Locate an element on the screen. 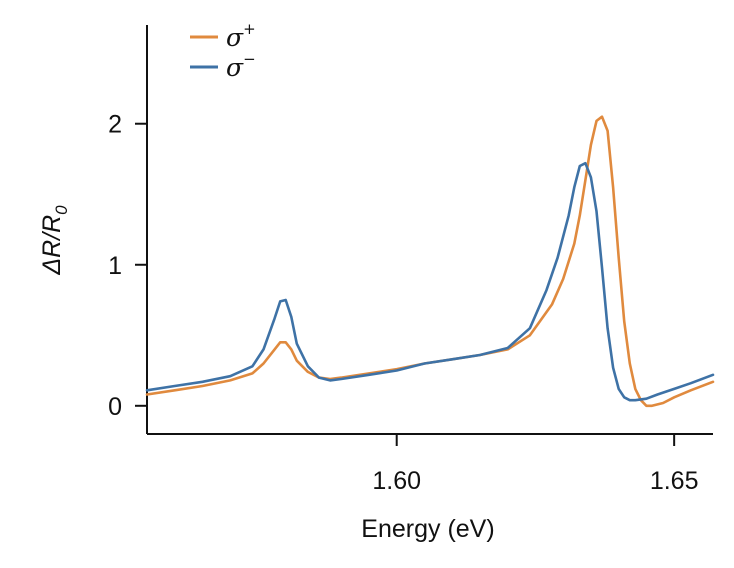  legend-label-sigma-minus: σ− is located at coordinates (241, 66).